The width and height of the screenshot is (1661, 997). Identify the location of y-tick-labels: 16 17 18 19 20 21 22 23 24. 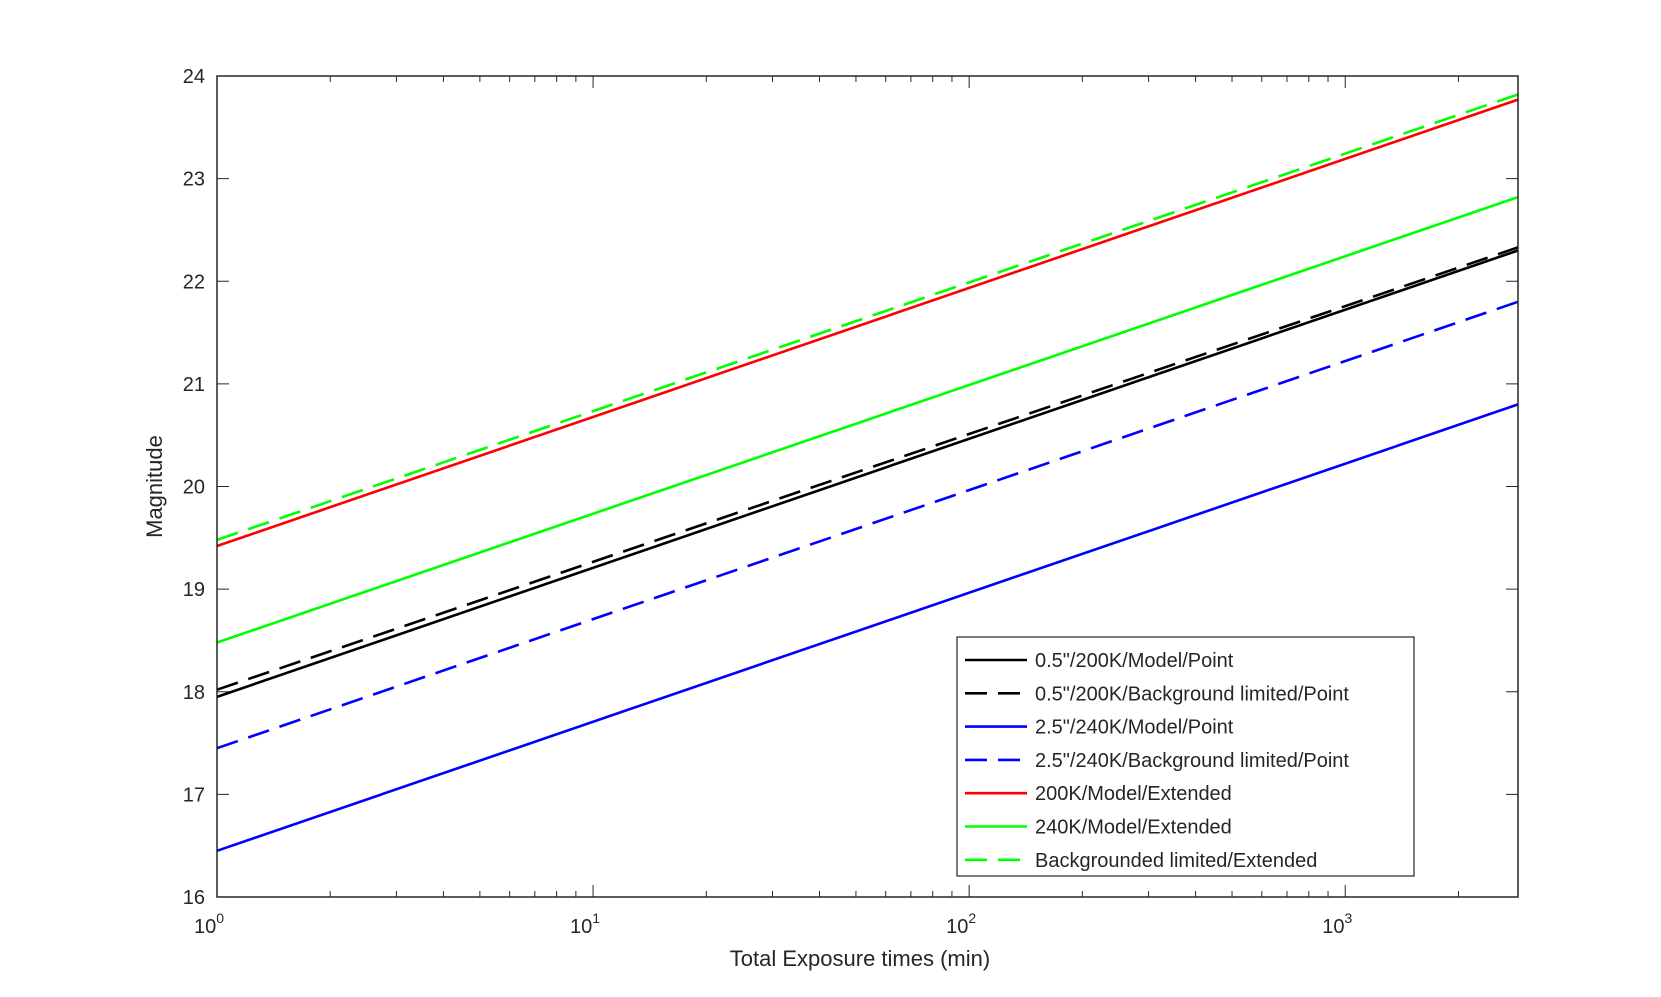
(194, 487).